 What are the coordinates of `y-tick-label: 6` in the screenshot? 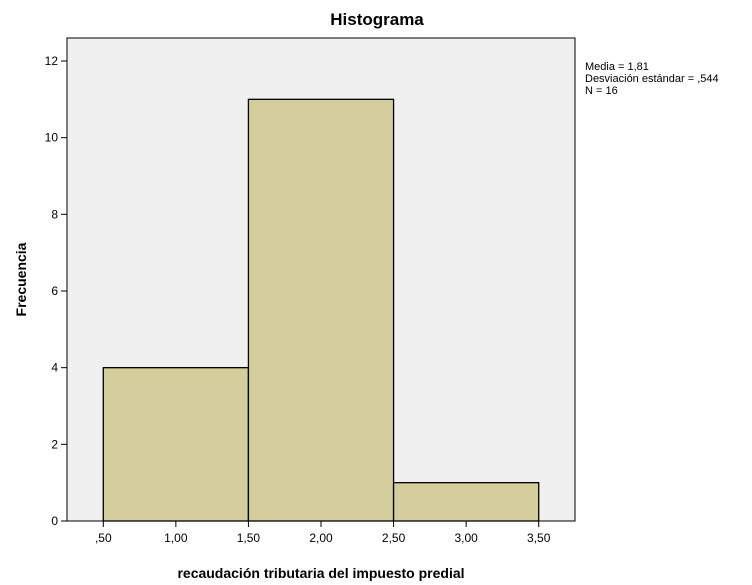 It's located at (54, 291).